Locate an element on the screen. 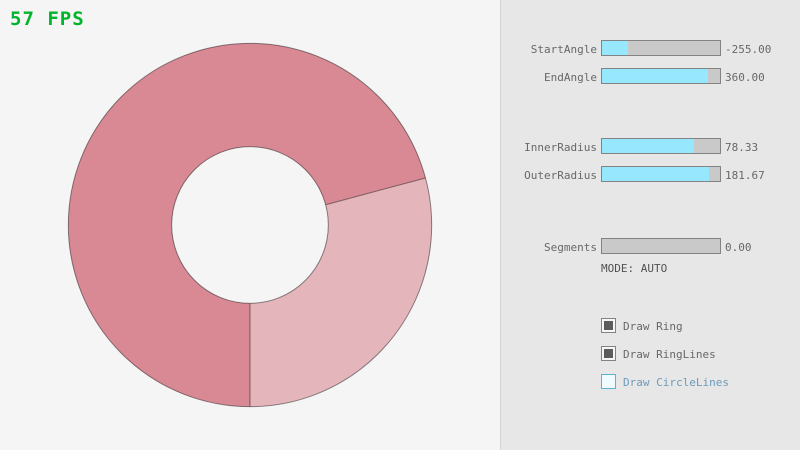 This screenshot has height=450, width=800. slider-row-innerradius: InnerRadius 78.33 is located at coordinates (650, 146).